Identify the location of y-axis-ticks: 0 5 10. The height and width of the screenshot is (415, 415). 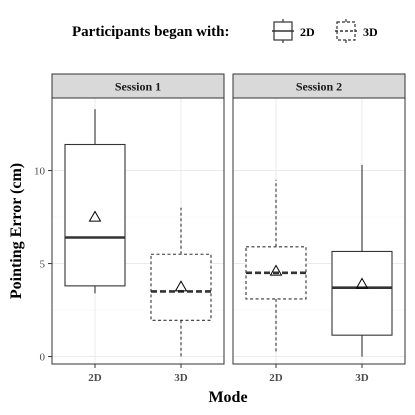
(43, 265).